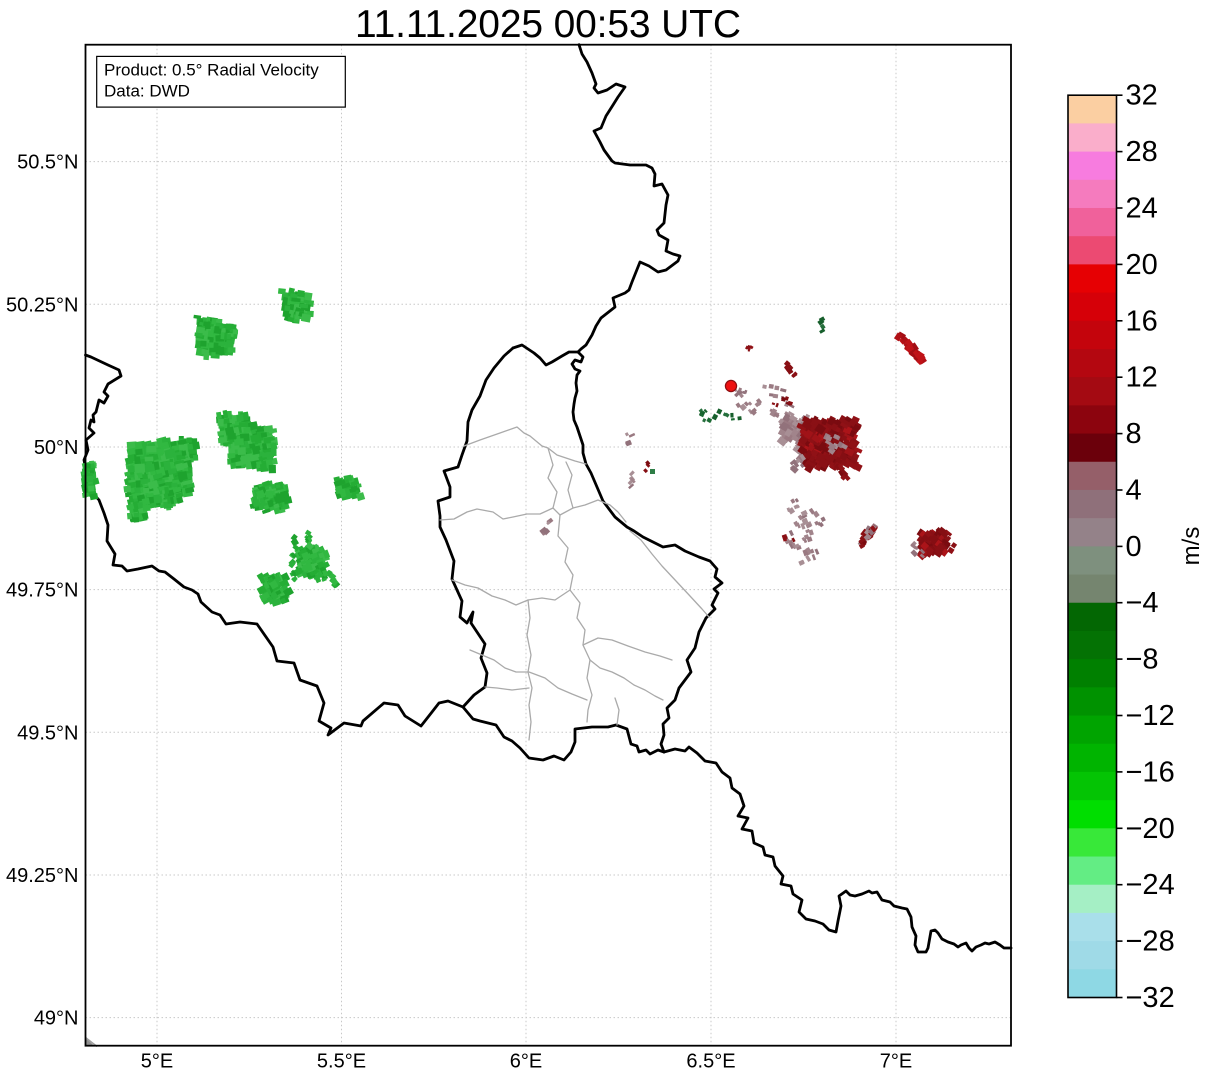 The height and width of the screenshot is (1081, 1225). What do you see at coordinates (1134, 434) in the screenshot?
I see `svg-text: 8` at bounding box center [1134, 434].